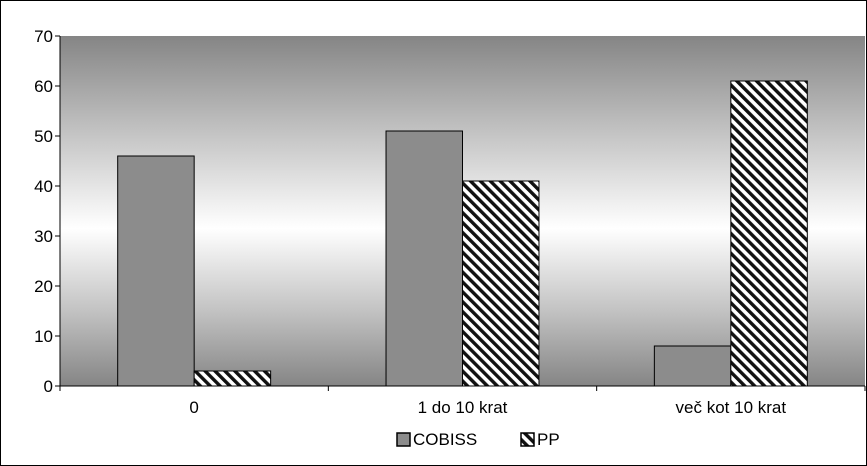  Describe the element at coordinates (43, 186) in the screenshot. I see `y-tick-label: 40` at that location.